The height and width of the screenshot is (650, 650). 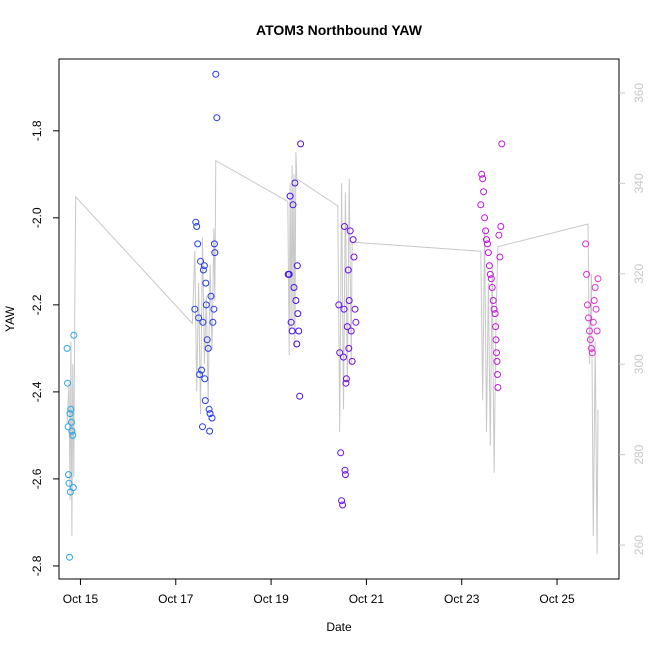 What do you see at coordinates (632, 319) in the screenshot?
I see `y-axis-right: 260 280 300 320 340 360` at bounding box center [632, 319].